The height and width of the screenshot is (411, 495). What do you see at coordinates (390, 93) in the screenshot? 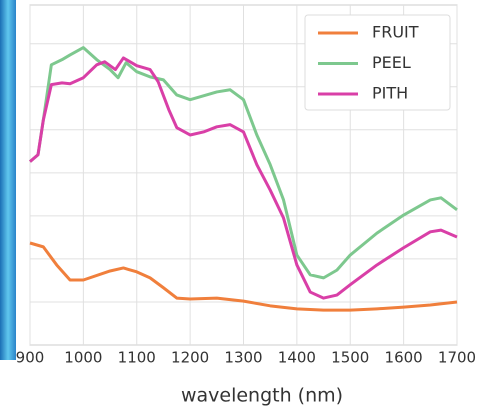
I see `legend-label: PITH` at bounding box center [390, 93].